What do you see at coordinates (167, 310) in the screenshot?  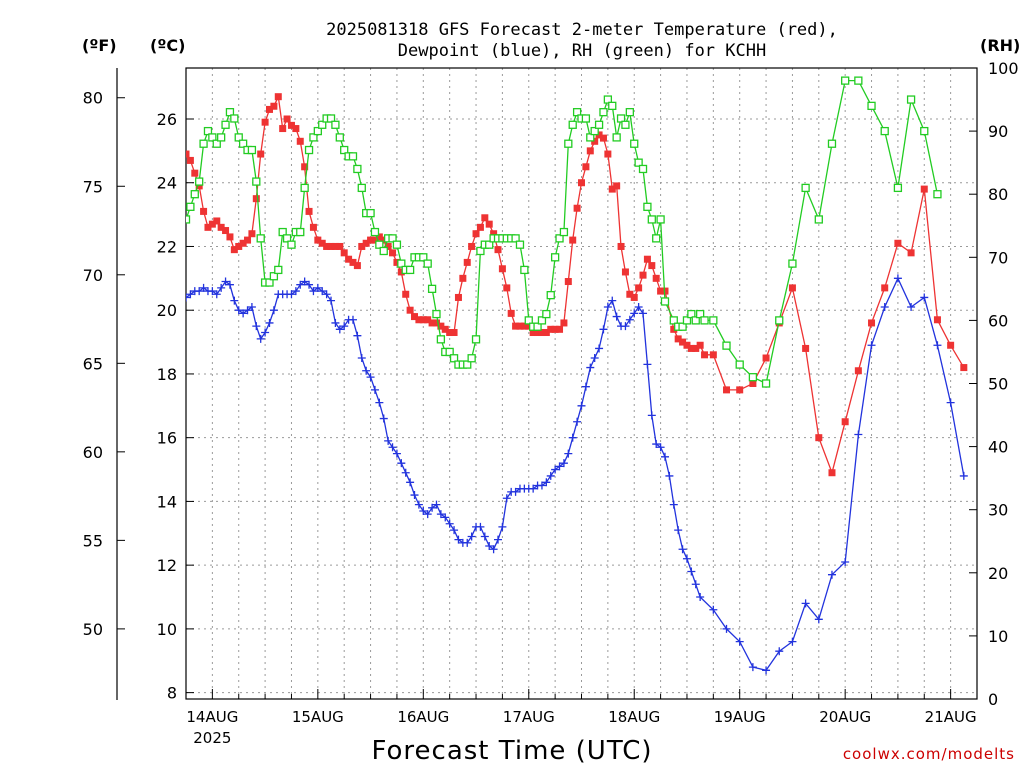 I see `c-tick-label: 20` at bounding box center [167, 310].